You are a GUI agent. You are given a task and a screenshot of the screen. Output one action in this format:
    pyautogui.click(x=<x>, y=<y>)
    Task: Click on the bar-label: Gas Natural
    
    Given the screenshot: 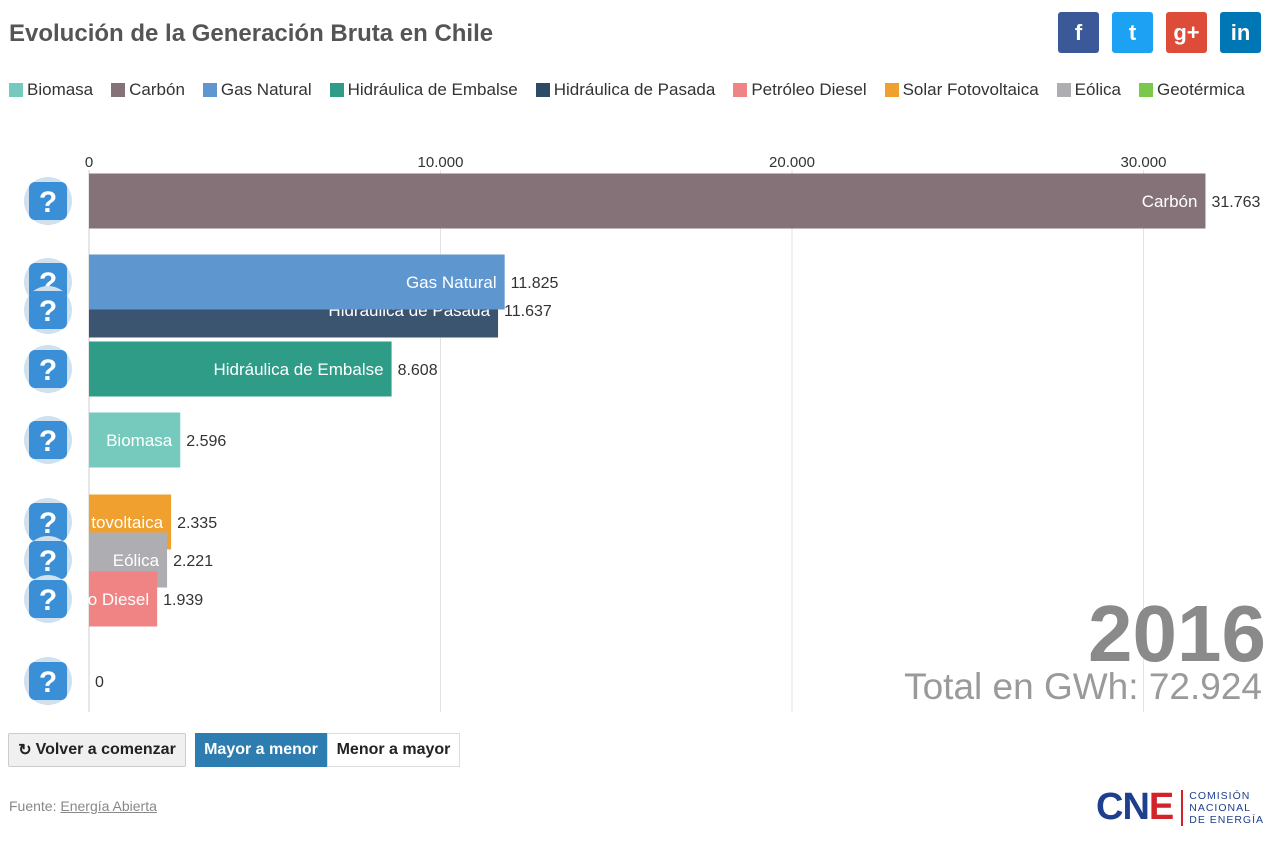 What is the action you would take?
    pyautogui.click(x=451, y=282)
    